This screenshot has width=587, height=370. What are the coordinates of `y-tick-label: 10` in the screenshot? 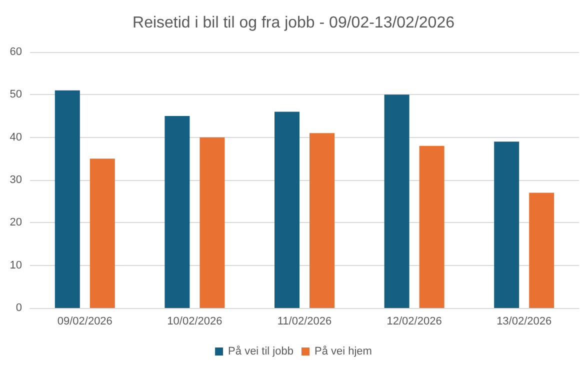 It's located at (16, 265).